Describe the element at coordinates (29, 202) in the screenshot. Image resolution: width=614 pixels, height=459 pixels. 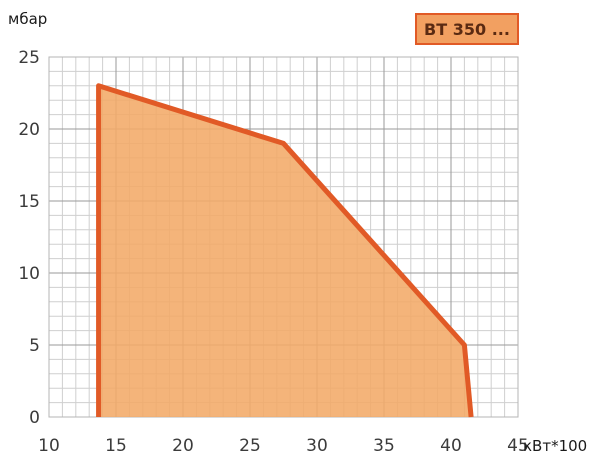
I see `y-tick-label: 15` at that location.